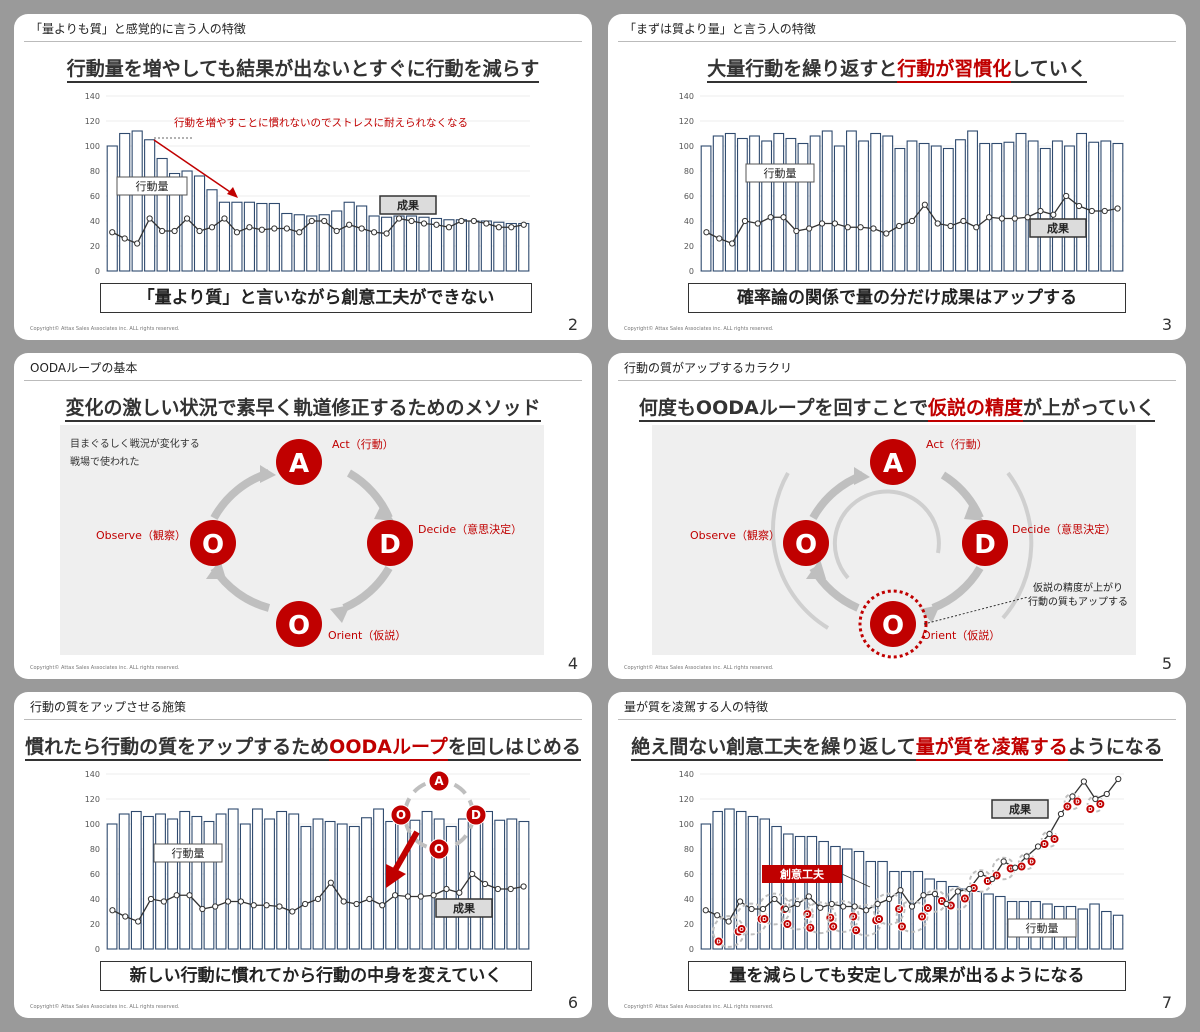 This screenshot has width=1200, height=1032. Describe the element at coordinates (1166, 324) in the screenshot. I see `page-number: 3` at that location.